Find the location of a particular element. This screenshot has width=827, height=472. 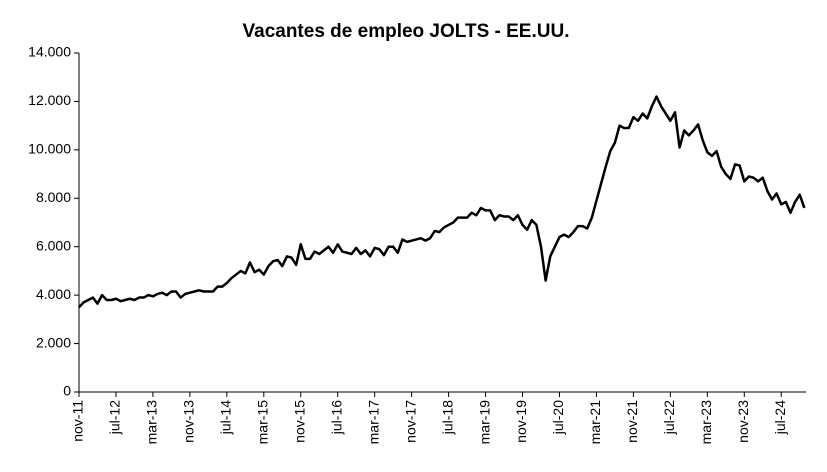

x-tick-label: jul-16 is located at coordinates (336, 417).